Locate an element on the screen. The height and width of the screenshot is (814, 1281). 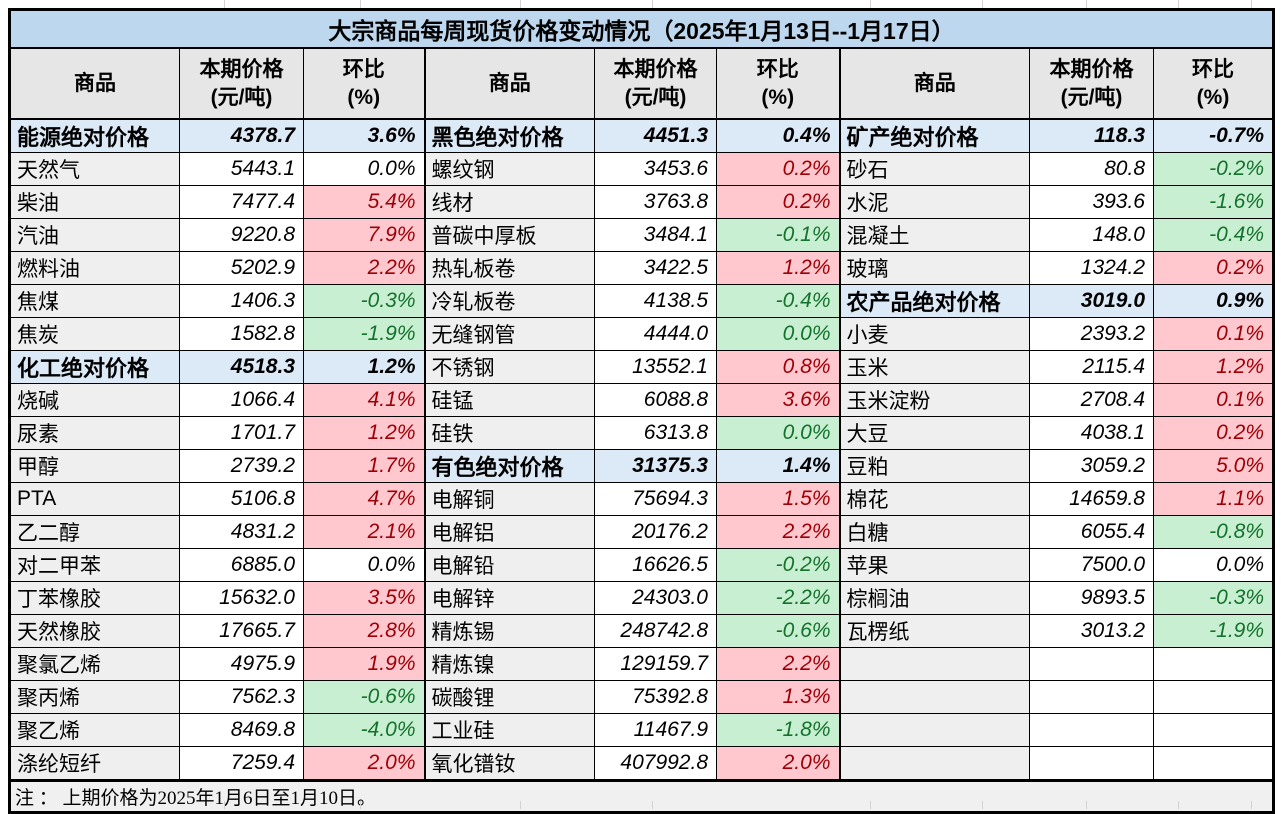
pct-change-cell: -2.2% is located at coordinates (778, 598).